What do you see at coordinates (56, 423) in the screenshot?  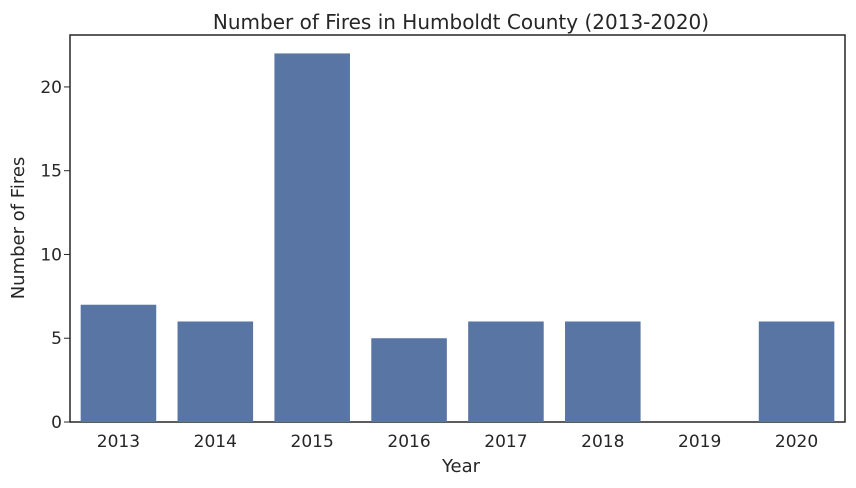 I see `y-tick-label-0: 0` at bounding box center [56, 423].